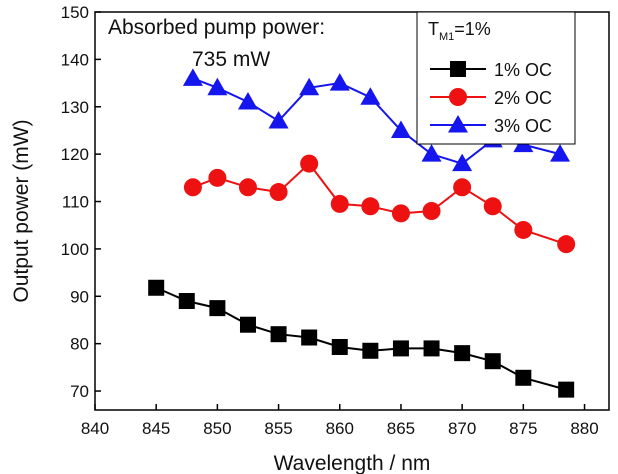 The image size is (618, 474). Describe the element at coordinates (352, 463) in the screenshot. I see `x-axis-label: Wavelength / nm` at that location.